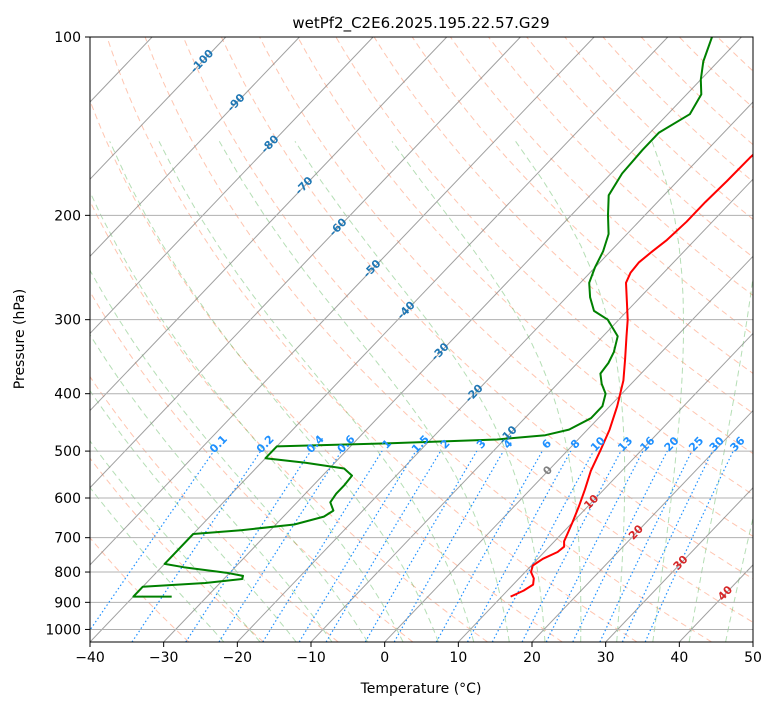 This screenshot has width=775, height=712. Describe the element at coordinates (679, 658) in the screenshot. I see `x-tick-label: 40` at that location.